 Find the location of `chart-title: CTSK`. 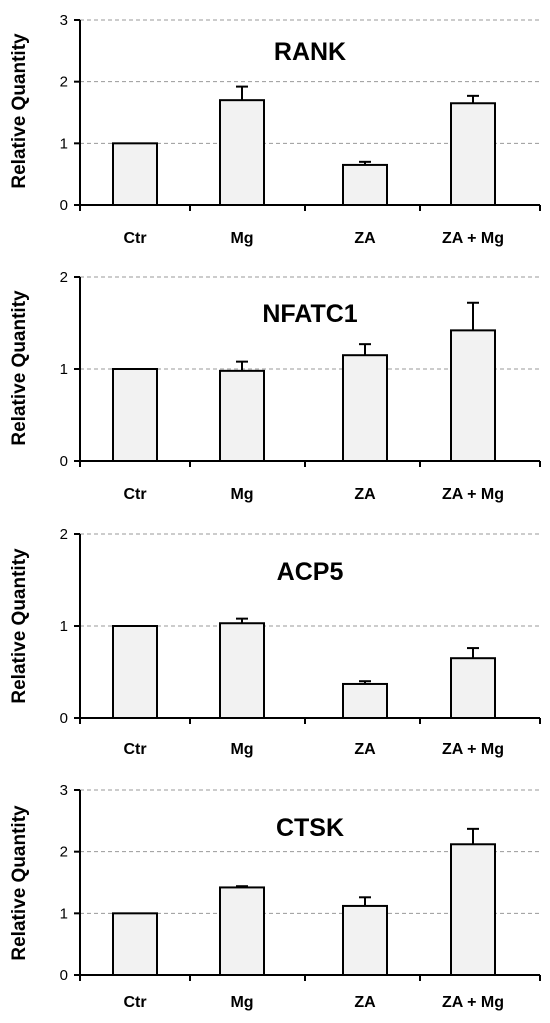

chart-title: CTSK is located at coordinates (310, 828).